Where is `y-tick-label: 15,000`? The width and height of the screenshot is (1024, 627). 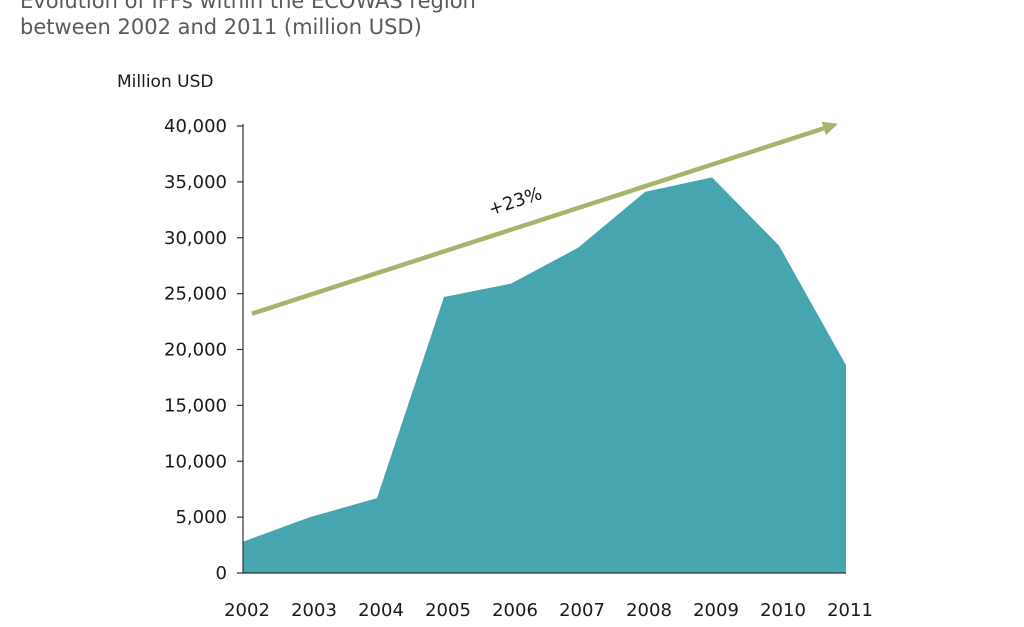 y-tick-label: 15,000 is located at coordinates (195, 405).